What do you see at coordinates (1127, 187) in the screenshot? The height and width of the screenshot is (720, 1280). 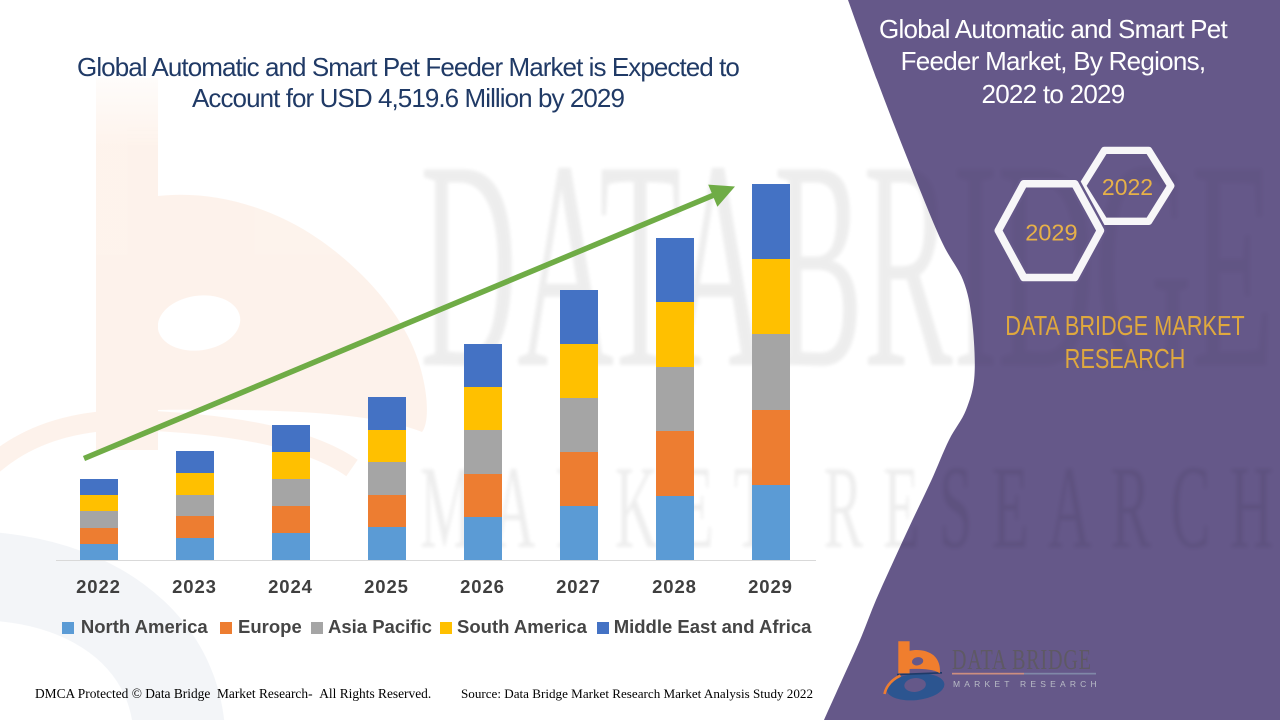 I see `svg-text: 2022` at bounding box center [1127, 187].